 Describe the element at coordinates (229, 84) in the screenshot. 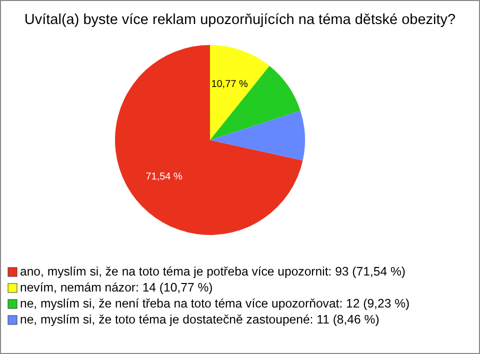

I see `data-label: 10,77 %` at that location.